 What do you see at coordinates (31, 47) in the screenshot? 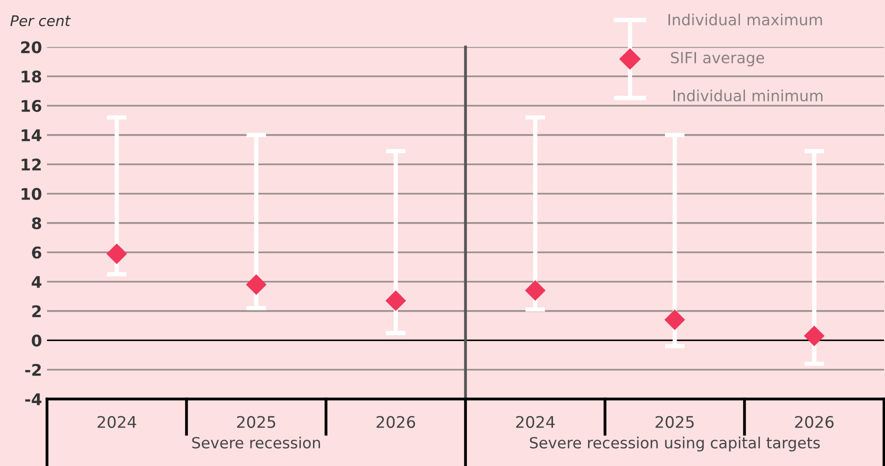
I see `y-tick-label: 20` at bounding box center [31, 47].